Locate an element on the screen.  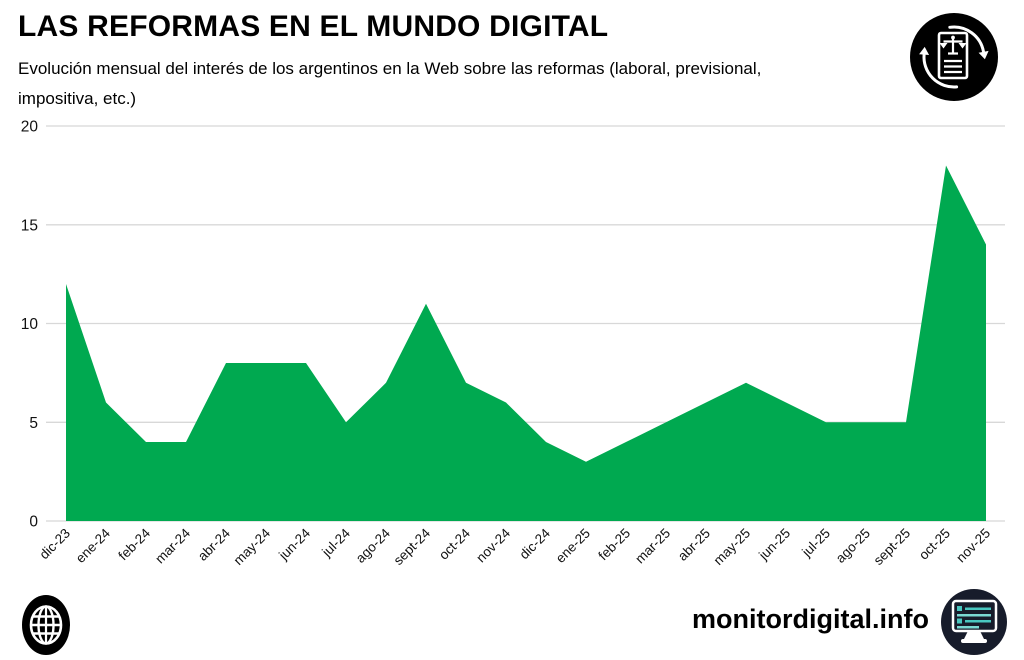
x-tick-label: jun-25 is located at coordinates (774, 545).